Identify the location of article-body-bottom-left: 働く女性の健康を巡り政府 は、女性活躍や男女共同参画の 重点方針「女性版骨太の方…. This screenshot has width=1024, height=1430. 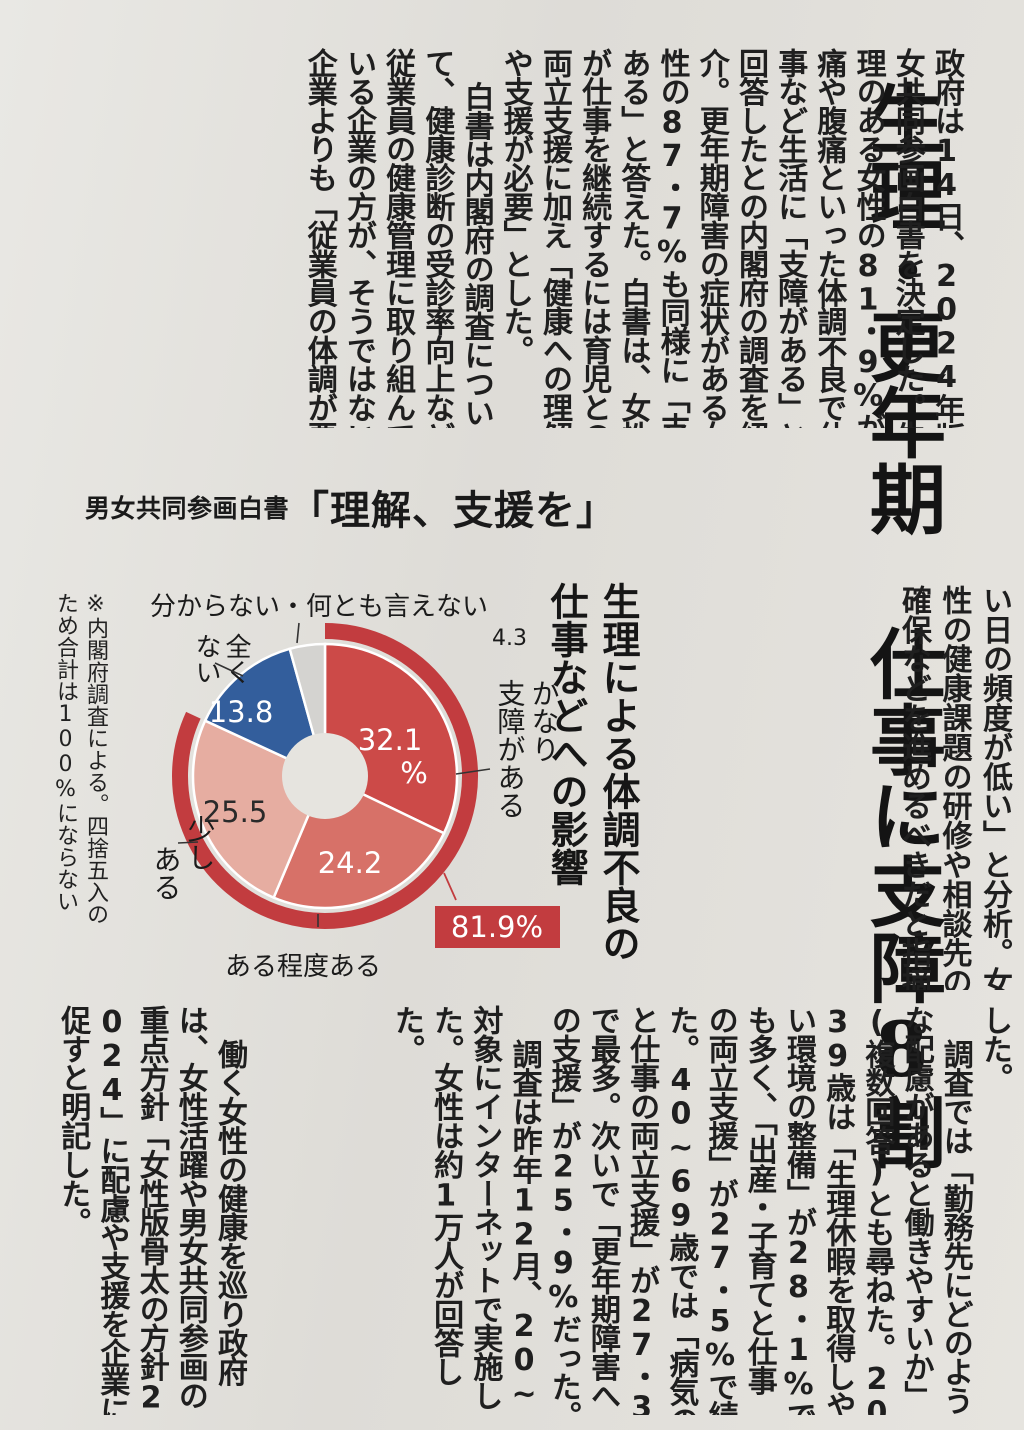
(151, 1210).